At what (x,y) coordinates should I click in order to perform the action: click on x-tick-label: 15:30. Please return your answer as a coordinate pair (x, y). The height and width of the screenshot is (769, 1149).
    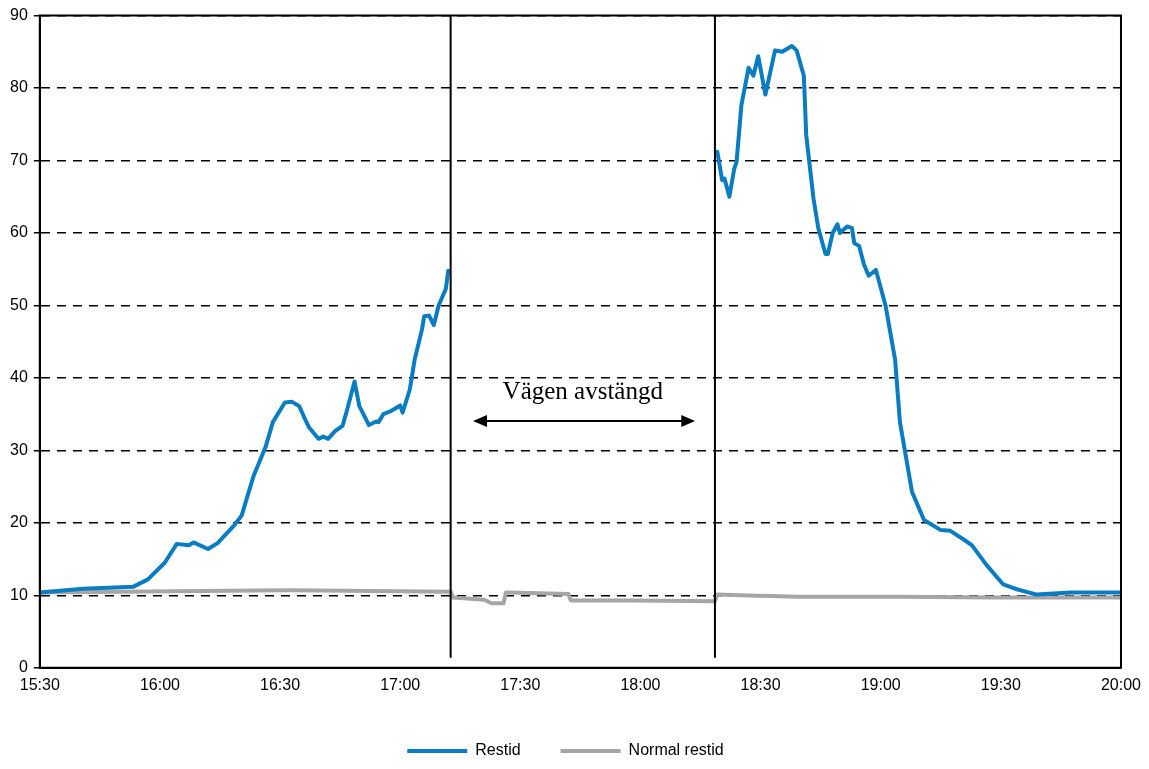
    Looking at the image, I should click on (39, 684).